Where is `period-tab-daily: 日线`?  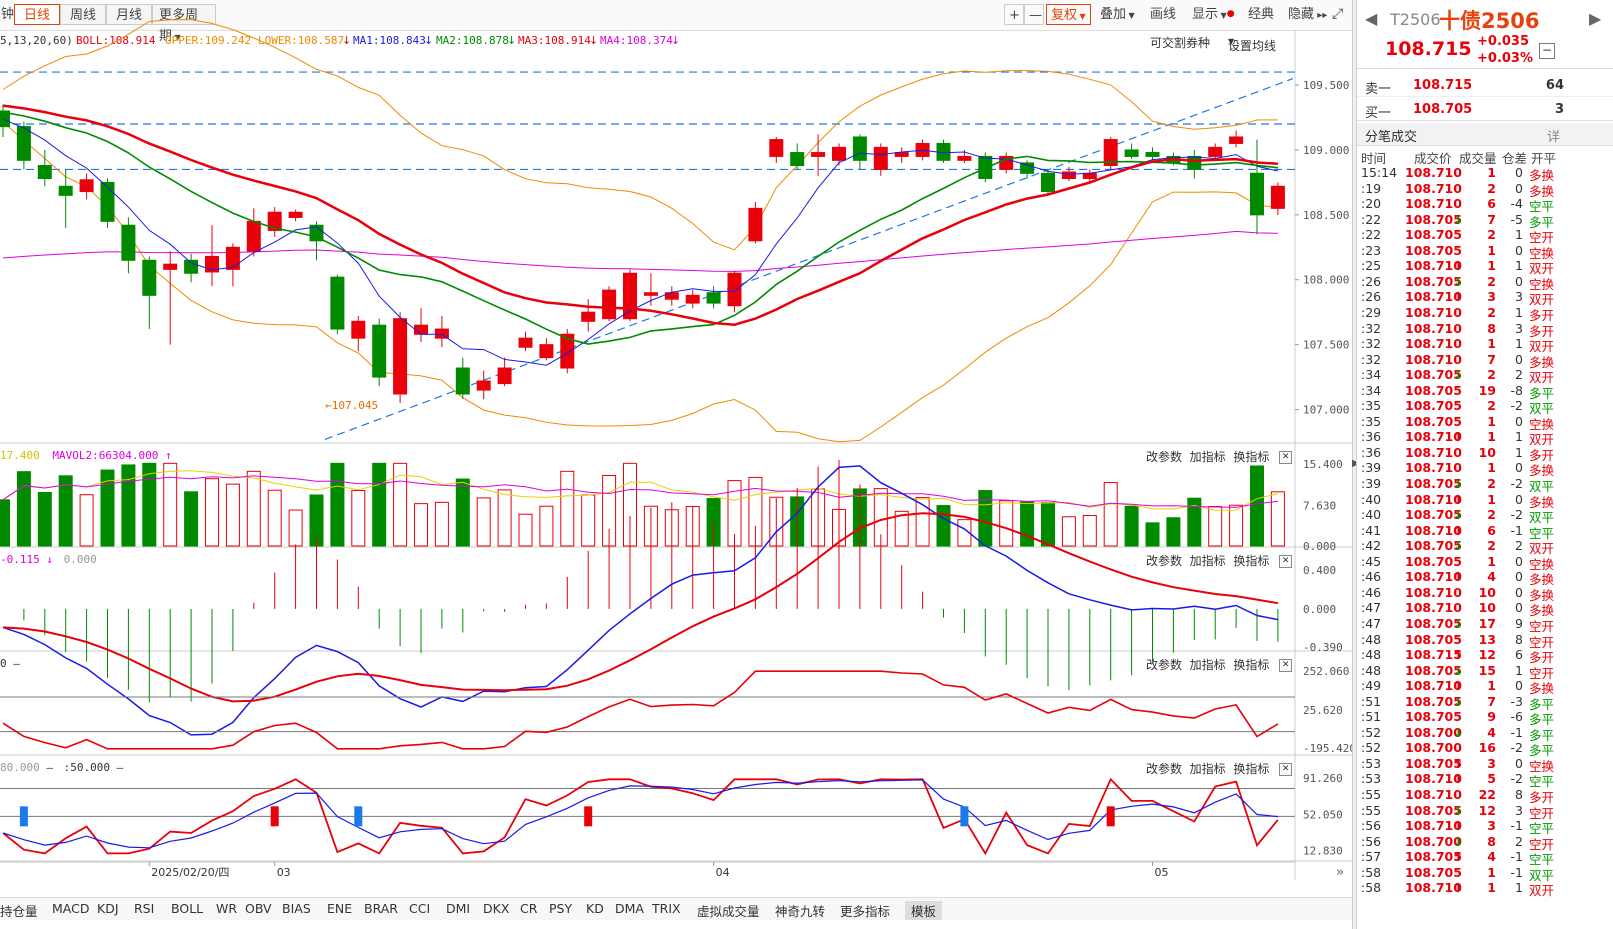
period-tab-daily: 日线 is located at coordinates (37, 14).